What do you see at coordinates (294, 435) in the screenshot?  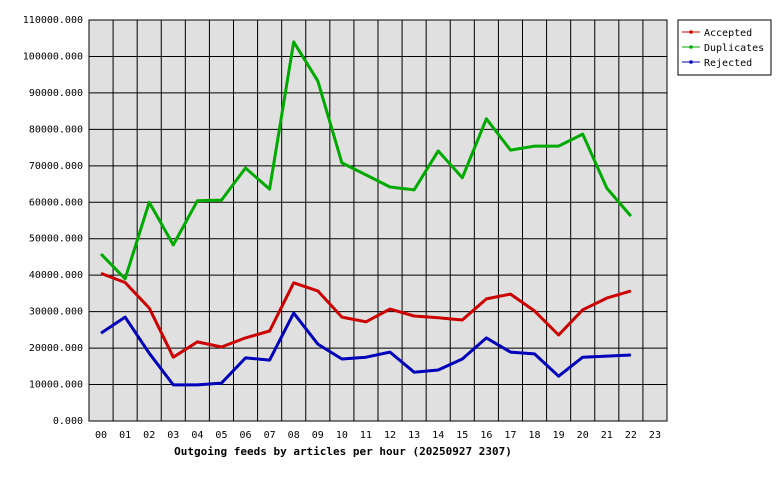 I see `x-tick-label: 08` at bounding box center [294, 435].